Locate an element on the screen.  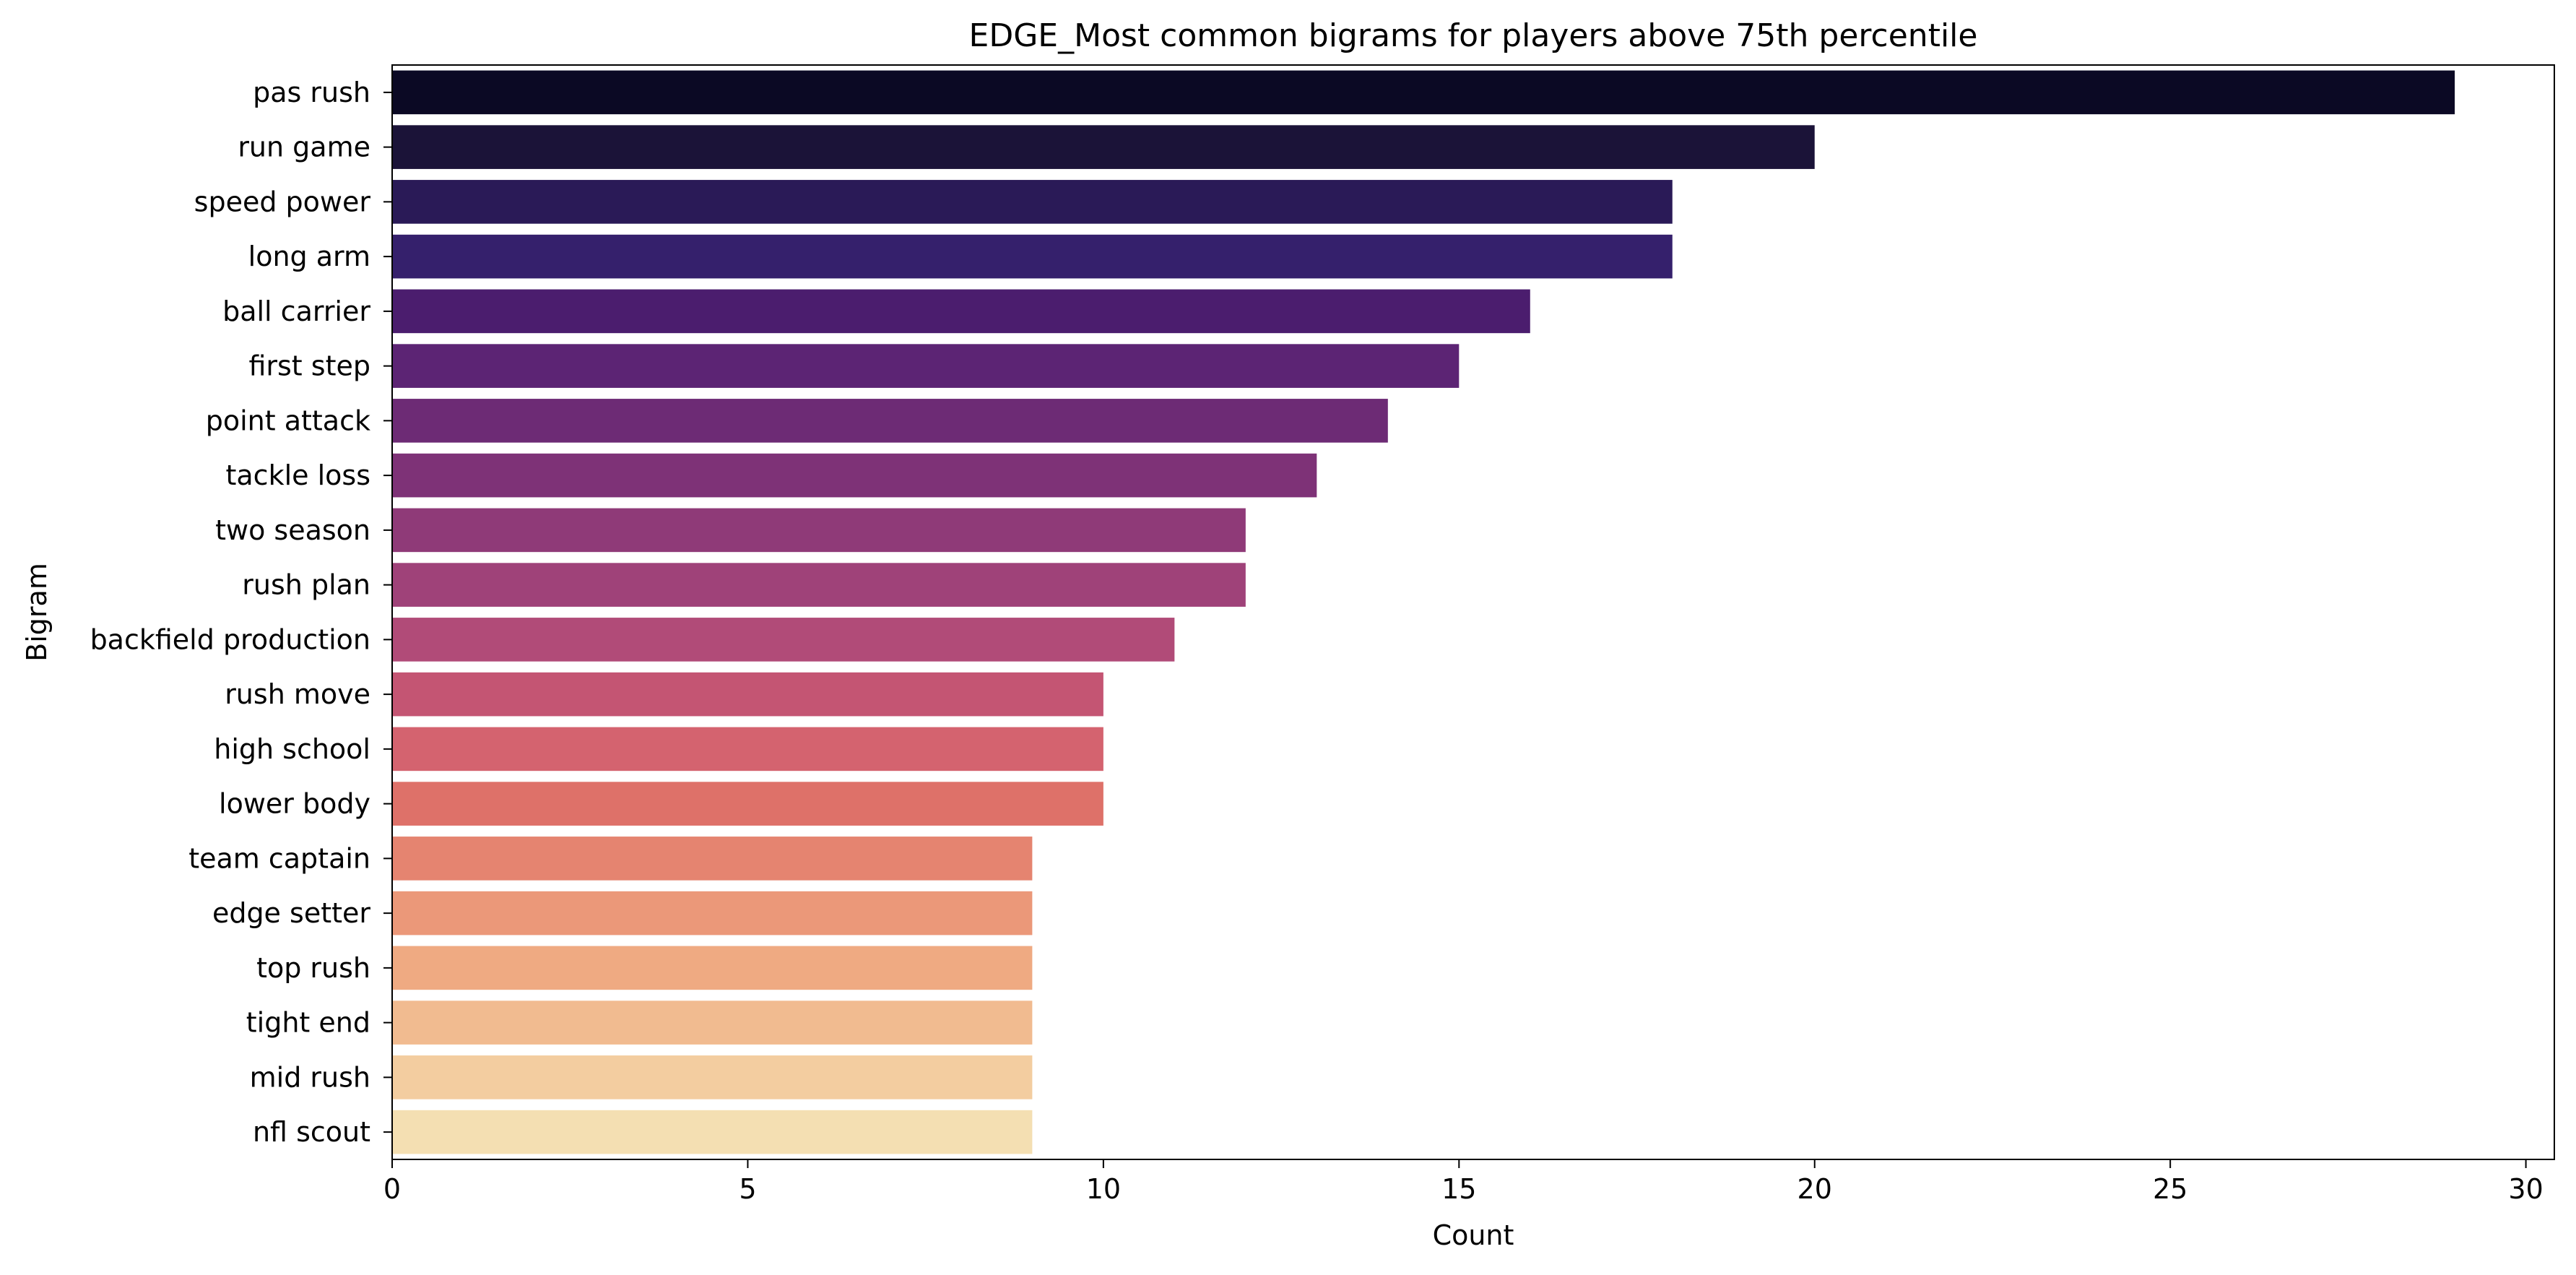
bar-two-season is located at coordinates (819, 530).